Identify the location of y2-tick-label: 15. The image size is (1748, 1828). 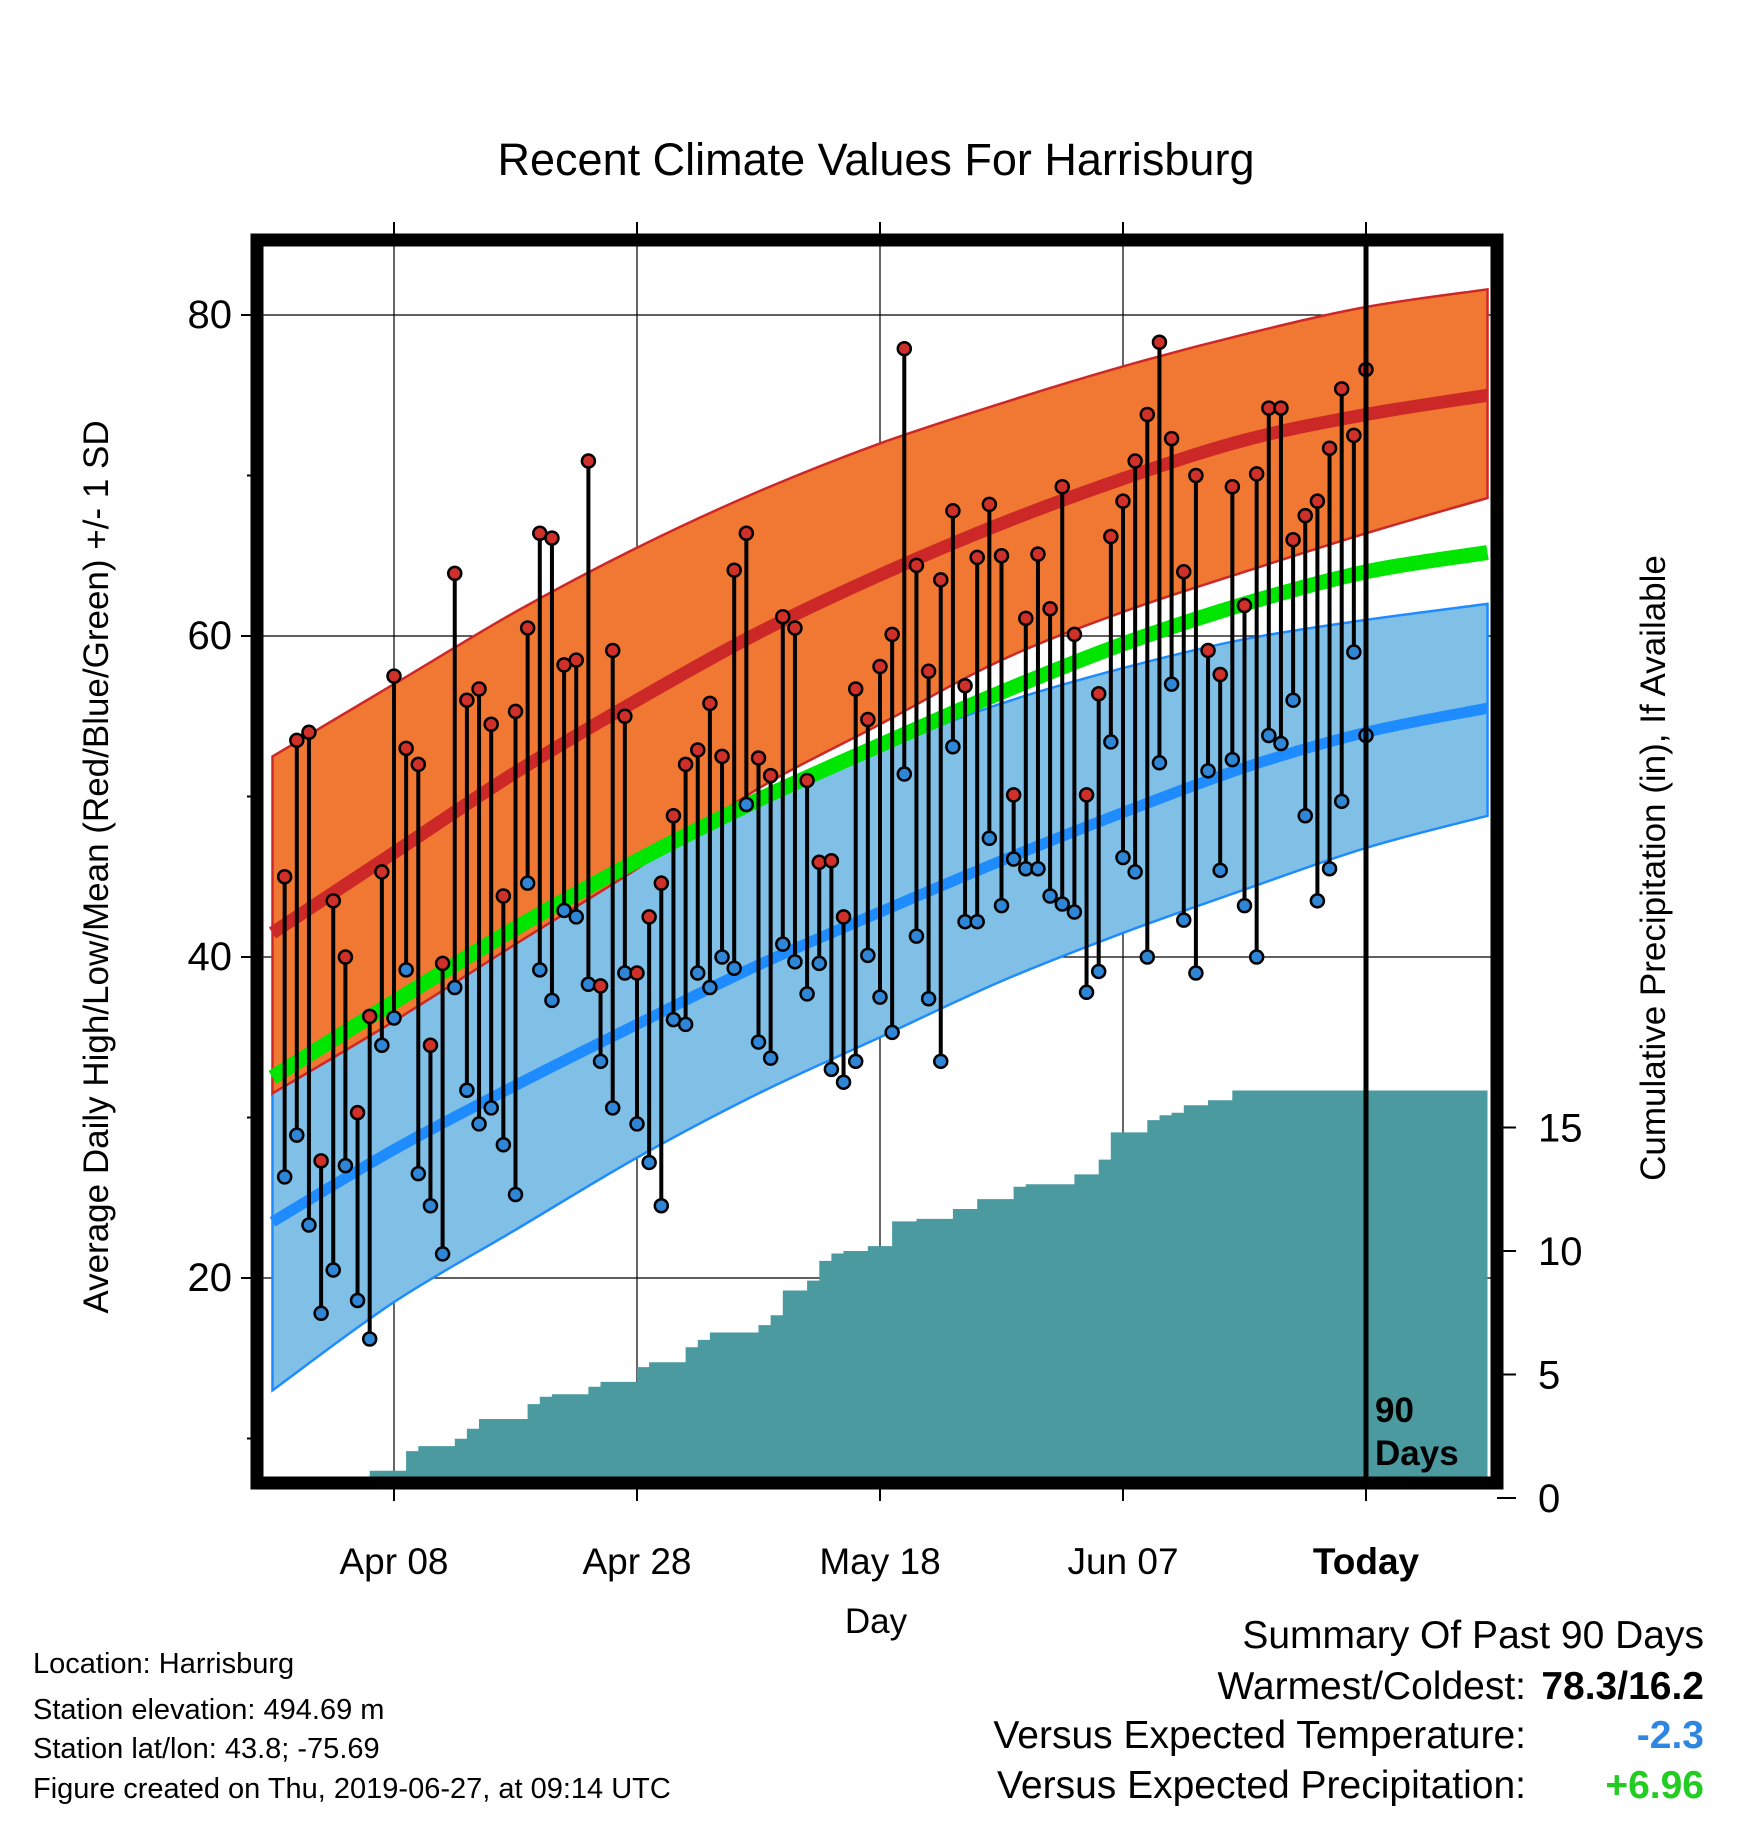
(1560, 1129).